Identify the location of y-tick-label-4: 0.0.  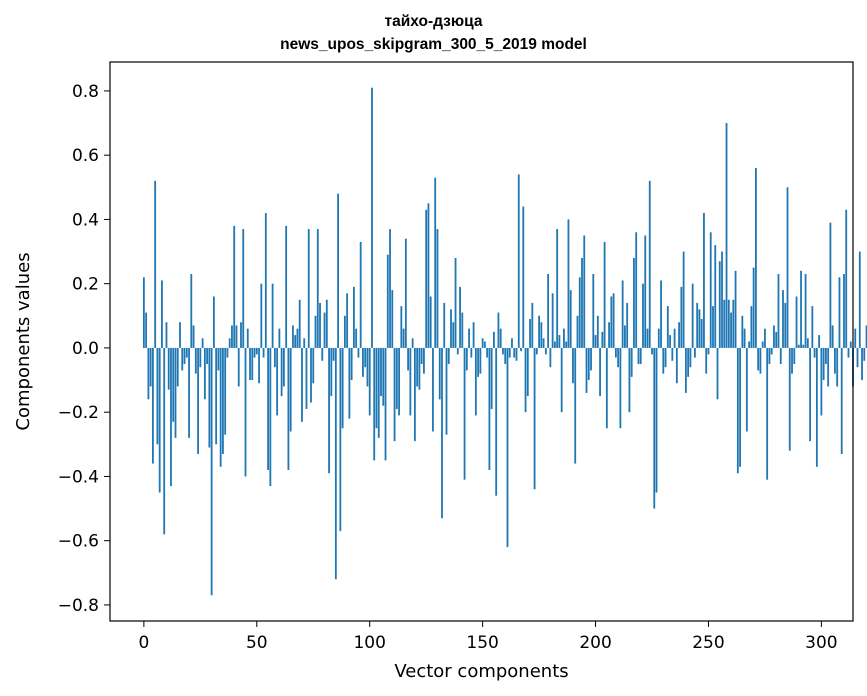
(85, 349).